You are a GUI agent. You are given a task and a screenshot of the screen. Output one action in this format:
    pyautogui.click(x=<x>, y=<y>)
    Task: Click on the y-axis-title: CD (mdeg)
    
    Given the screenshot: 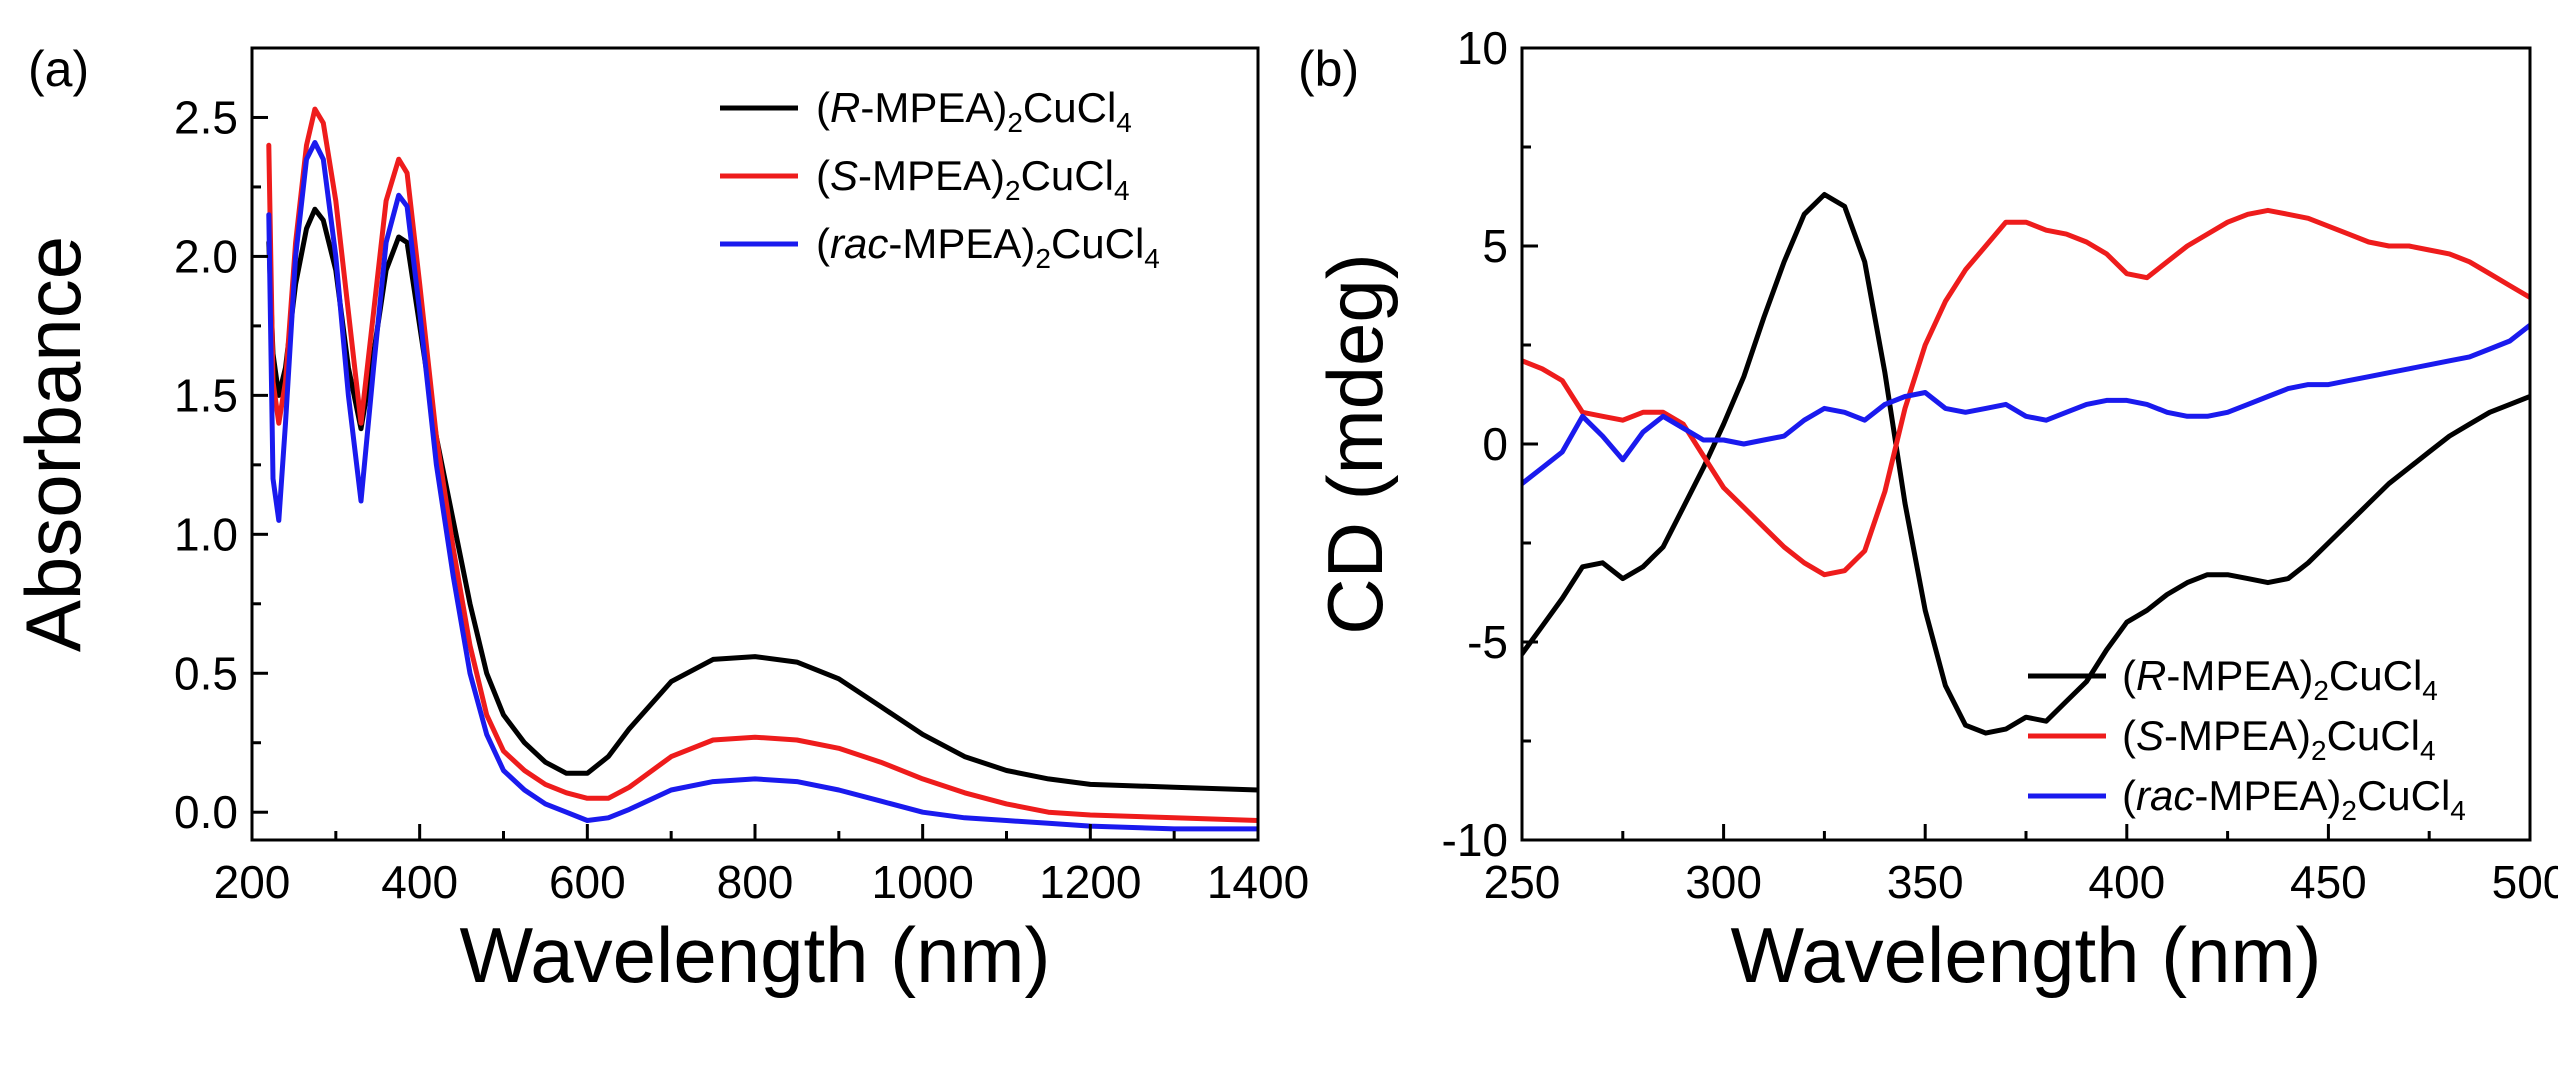 What is the action you would take?
    pyautogui.click(x=1355, y=443)
    